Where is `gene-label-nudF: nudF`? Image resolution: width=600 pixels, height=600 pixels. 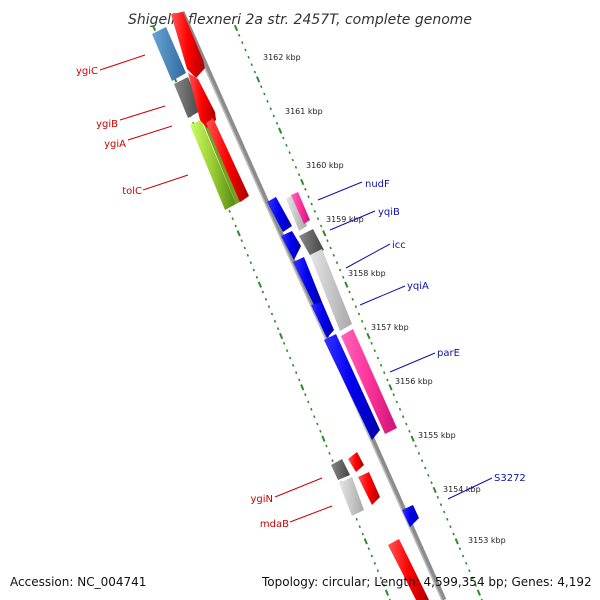 gene-label-nudF: nudF is located at coordinates (377, 184).